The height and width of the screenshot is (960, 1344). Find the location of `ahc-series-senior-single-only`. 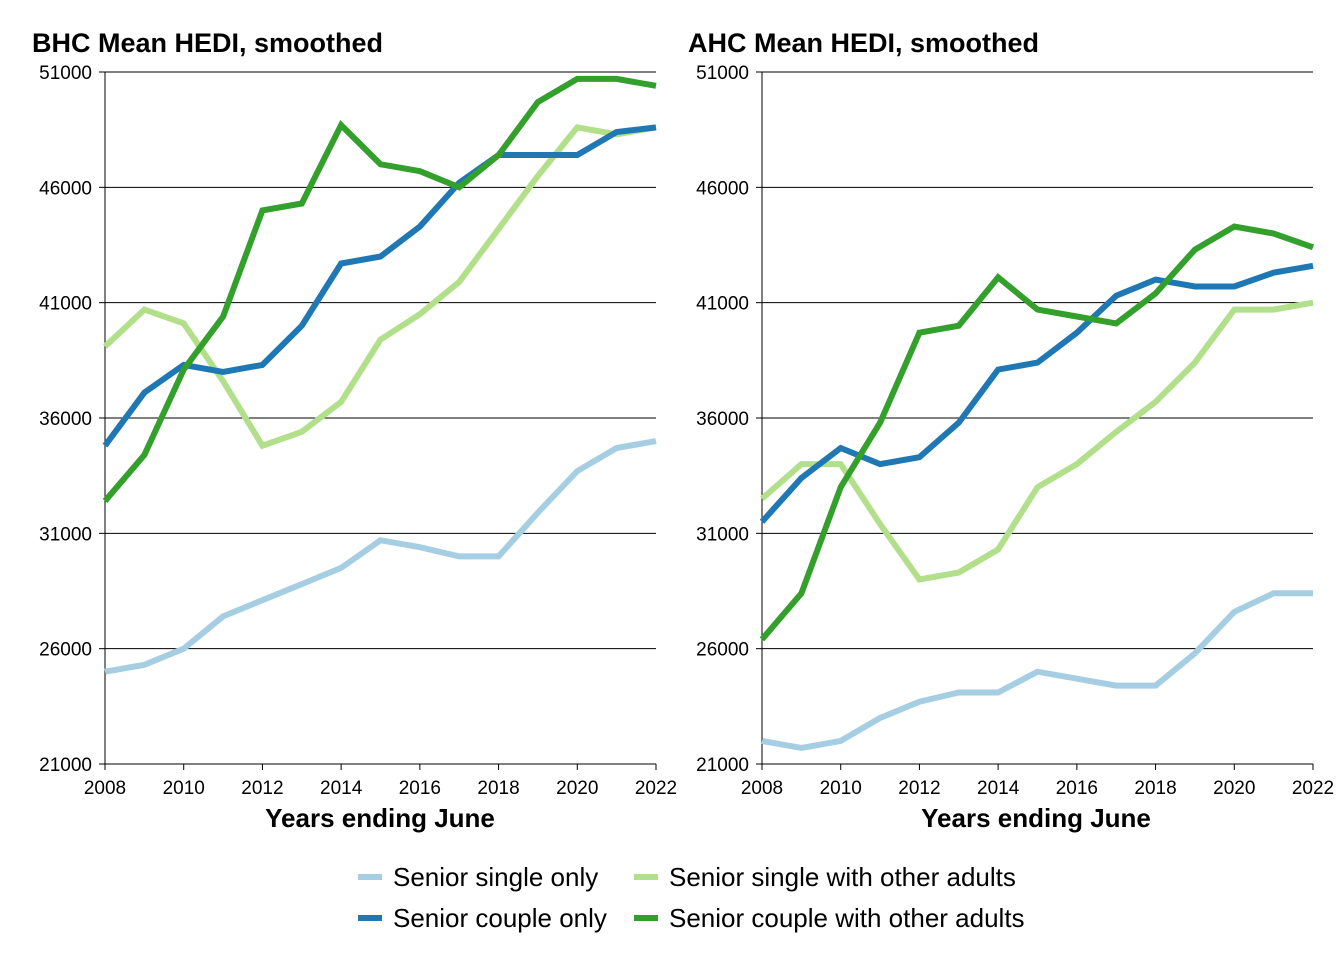

ahc-series-senior-single-only is located at coordinates (1037, 670).